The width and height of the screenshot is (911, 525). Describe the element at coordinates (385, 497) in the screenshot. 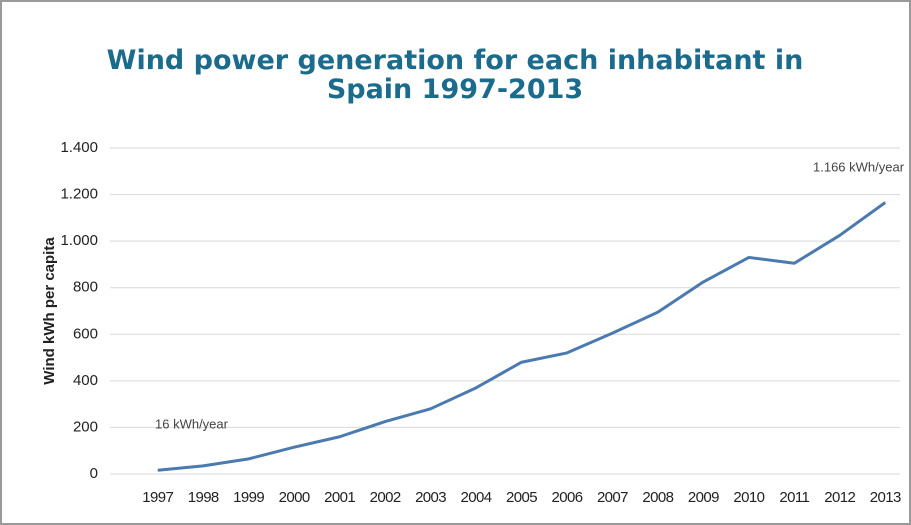

I see `x-tick-label: 2002` at that location.